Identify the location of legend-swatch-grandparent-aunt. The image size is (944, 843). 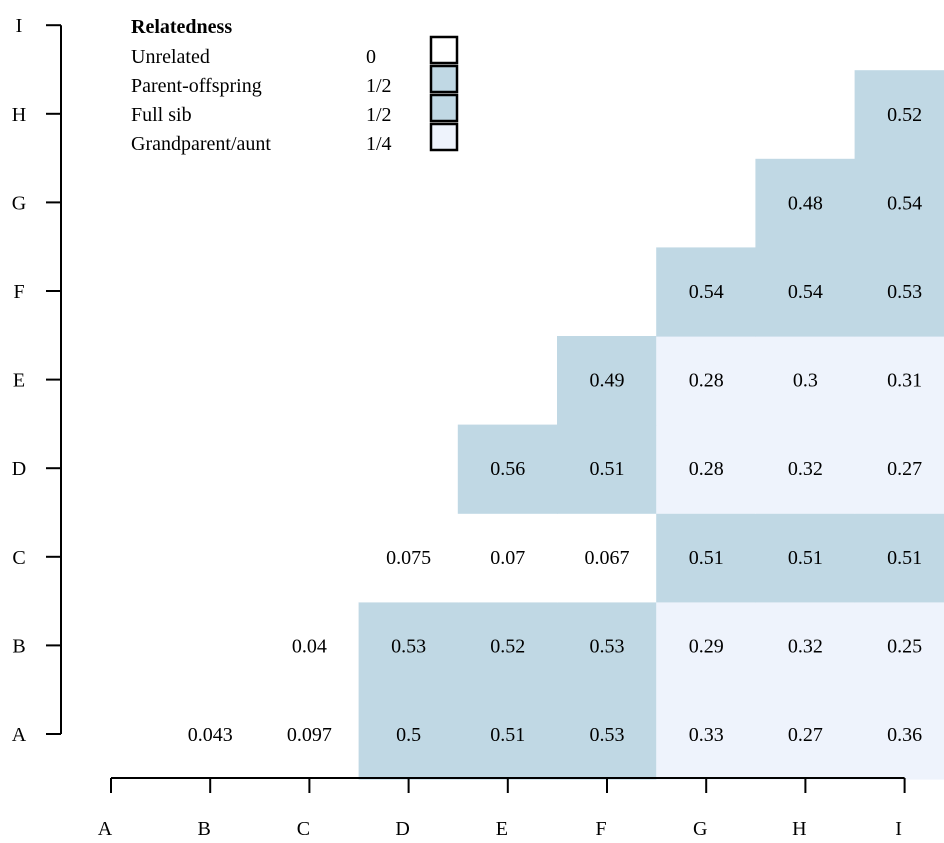
(444, 137).